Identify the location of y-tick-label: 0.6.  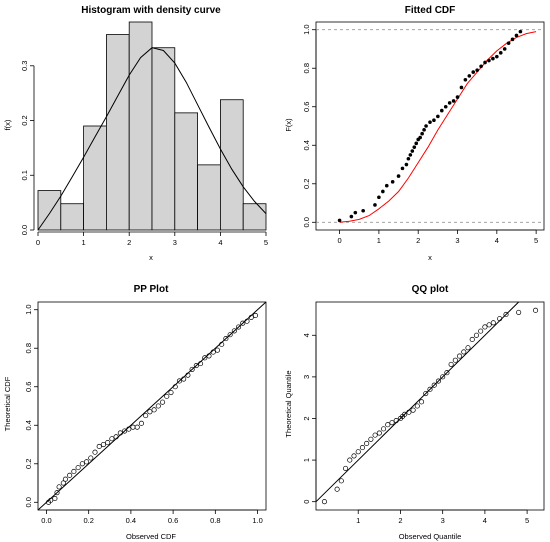
(306, 107).